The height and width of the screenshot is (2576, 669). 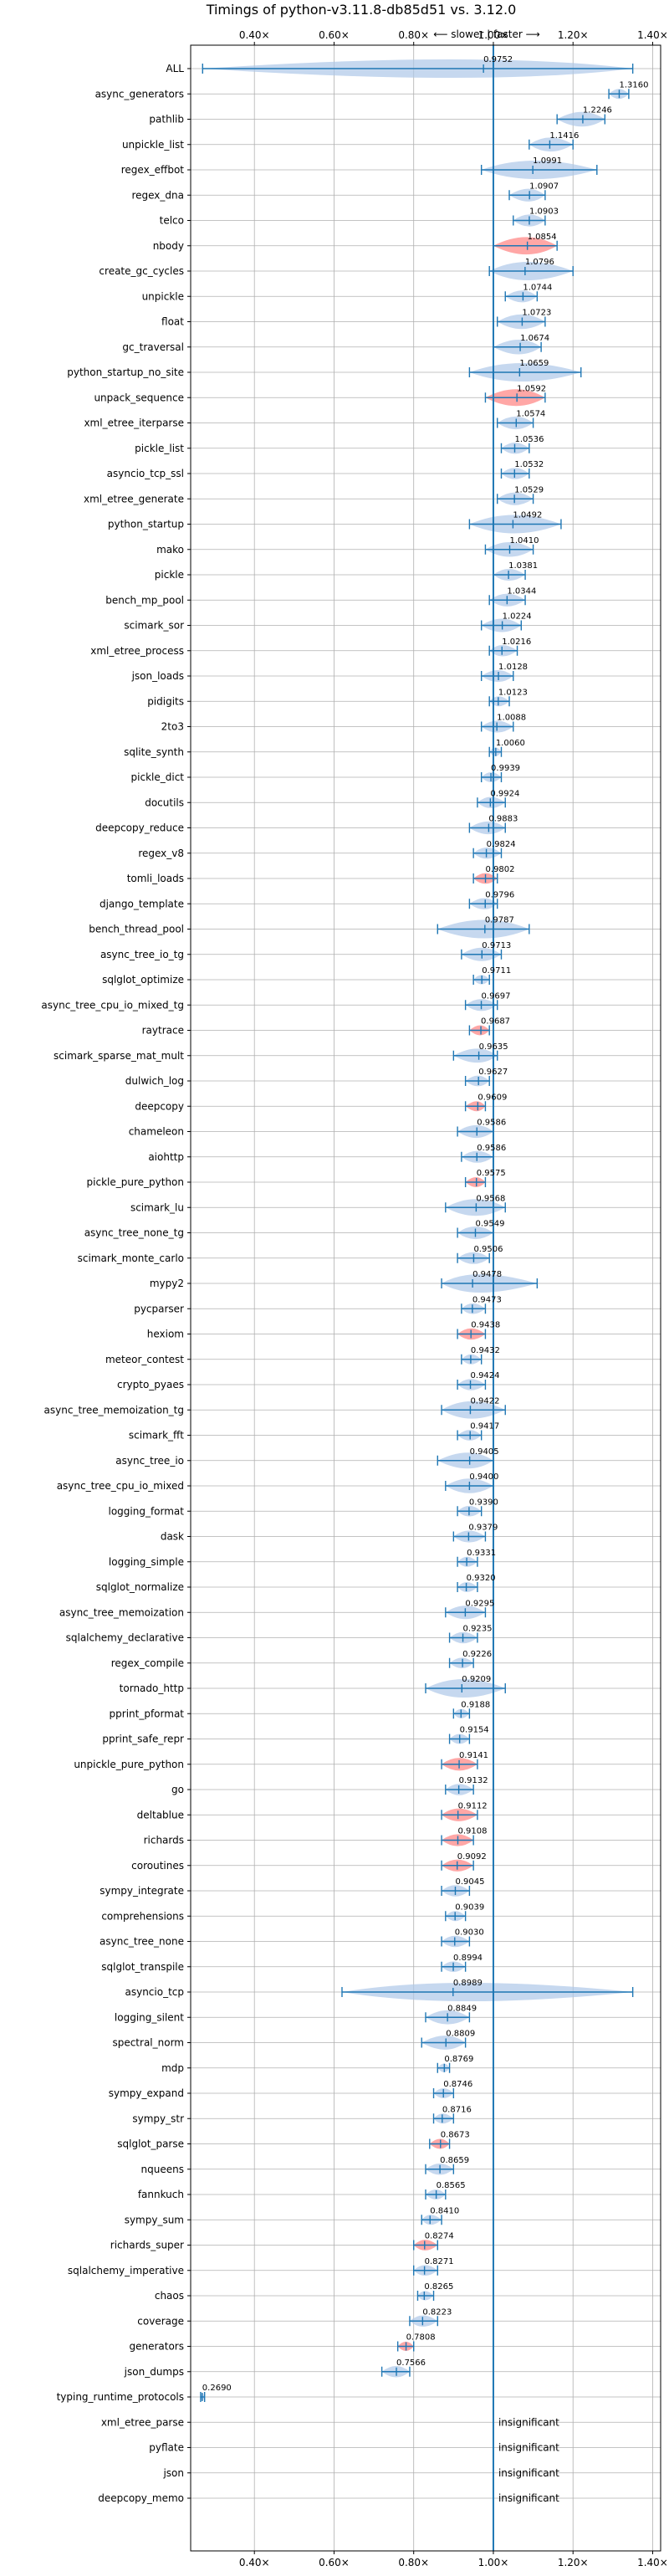 What do you see at coordinates (490, 1199) in the screenshot?
I see `value-label: 0.9568` at bounding box center [490, 1199].